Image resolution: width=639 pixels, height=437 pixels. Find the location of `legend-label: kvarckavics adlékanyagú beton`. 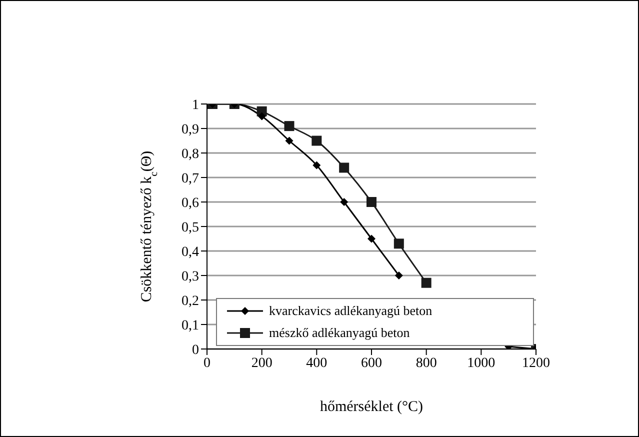

legend-label: kvarckavics adlékanyagú beton is located at coordinates (350, 311).